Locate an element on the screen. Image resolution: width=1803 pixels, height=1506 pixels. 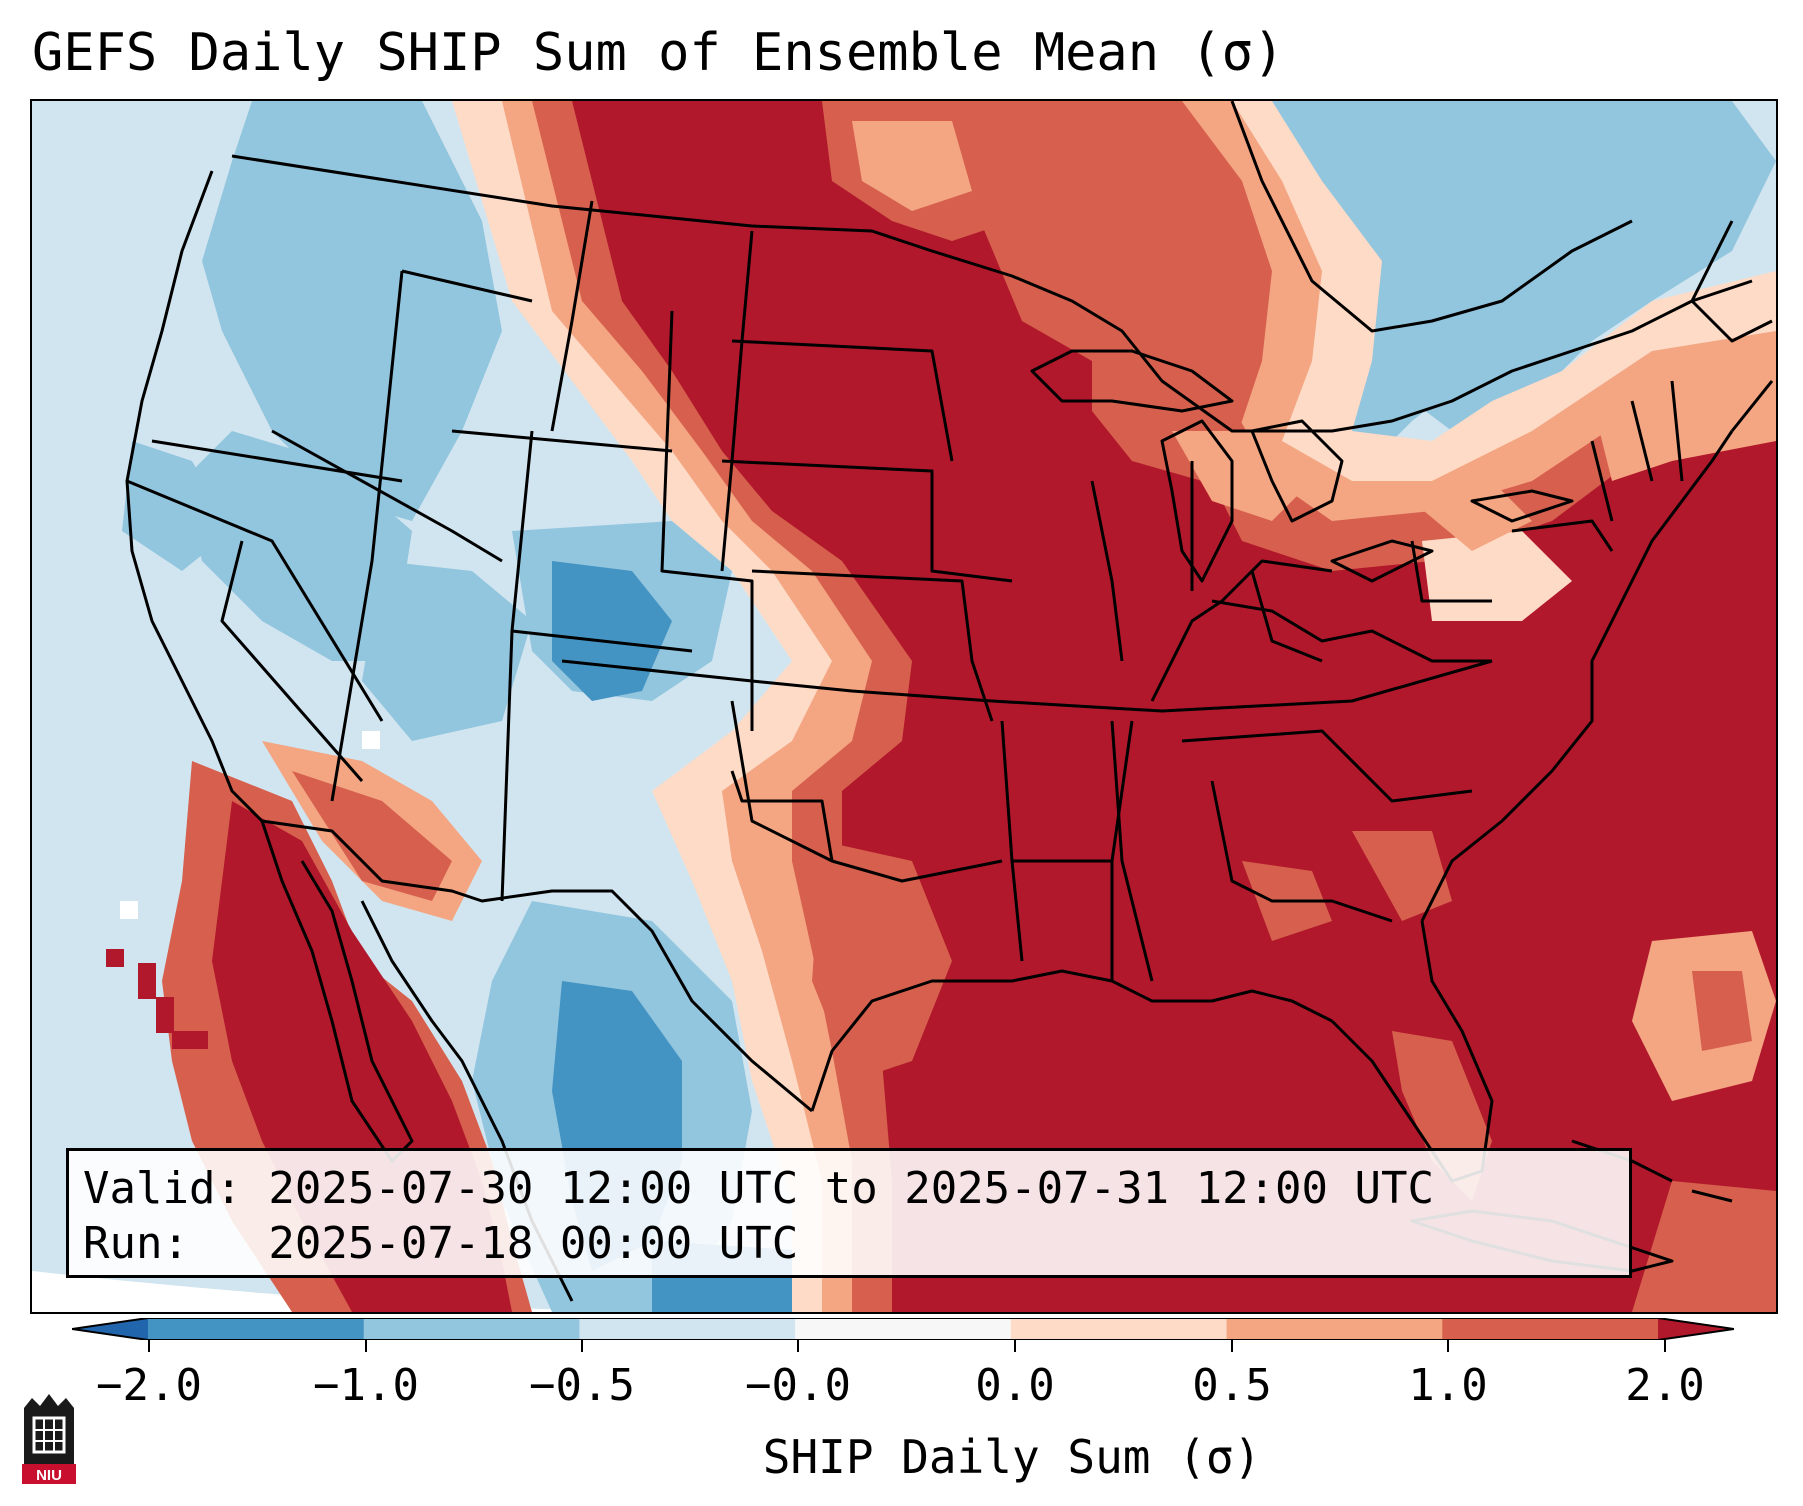
niu-logo-icon: NIU is located at coordinates (49, 1438).